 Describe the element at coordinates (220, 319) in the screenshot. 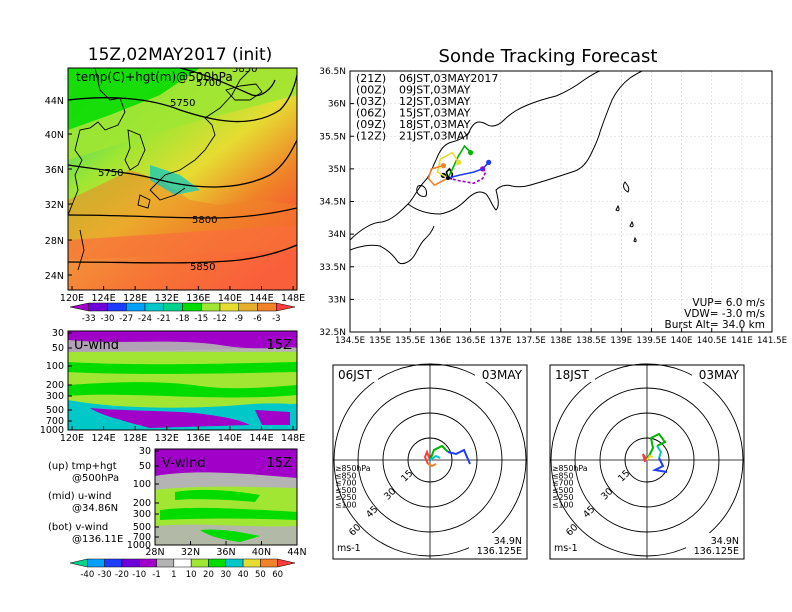

I see `temp-colorbar-label: -12` at that location.